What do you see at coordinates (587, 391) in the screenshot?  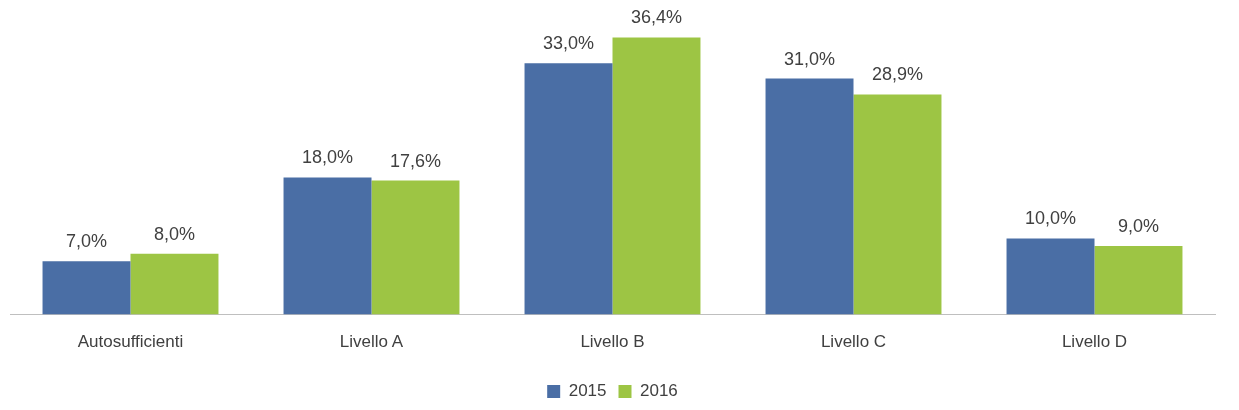 I see `legend-label: 2015` at bounding box center [587, 391].